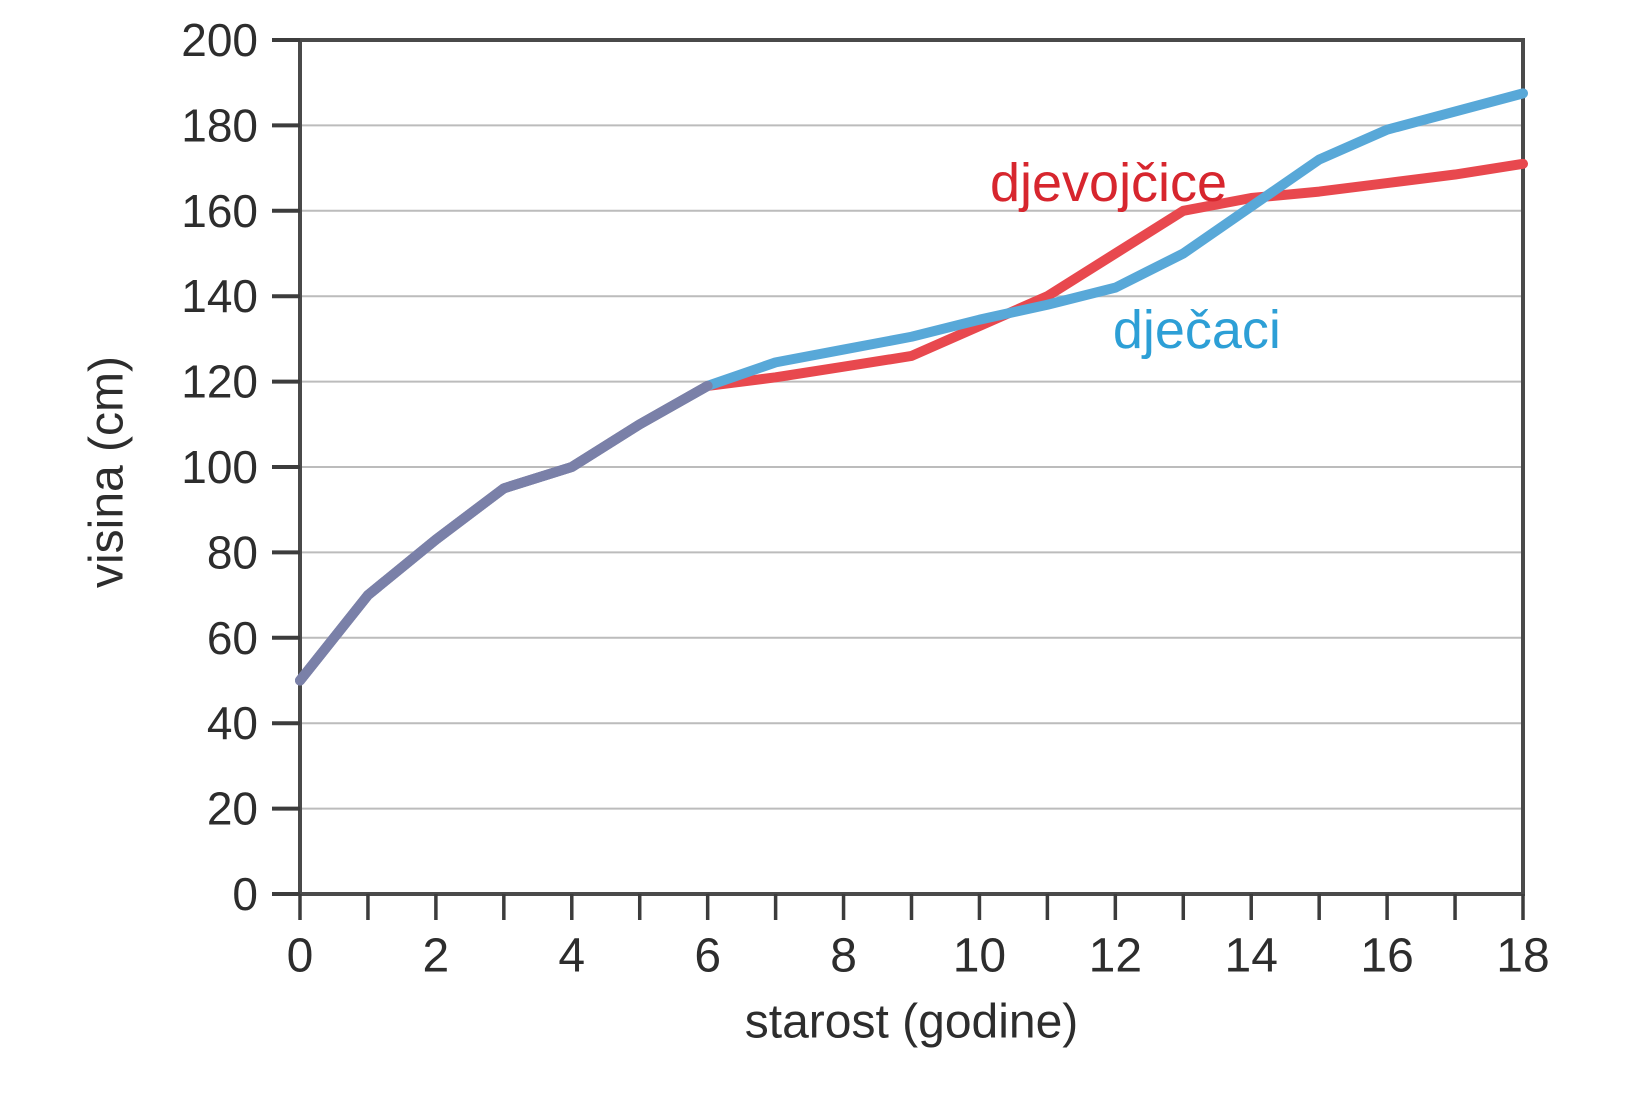 Image resolution: width=1650 pixels, height=1101 pixels. Describe the element at coordinates (504, 533) in the screenshot. I see `series-line-overlap-segment` at that location.